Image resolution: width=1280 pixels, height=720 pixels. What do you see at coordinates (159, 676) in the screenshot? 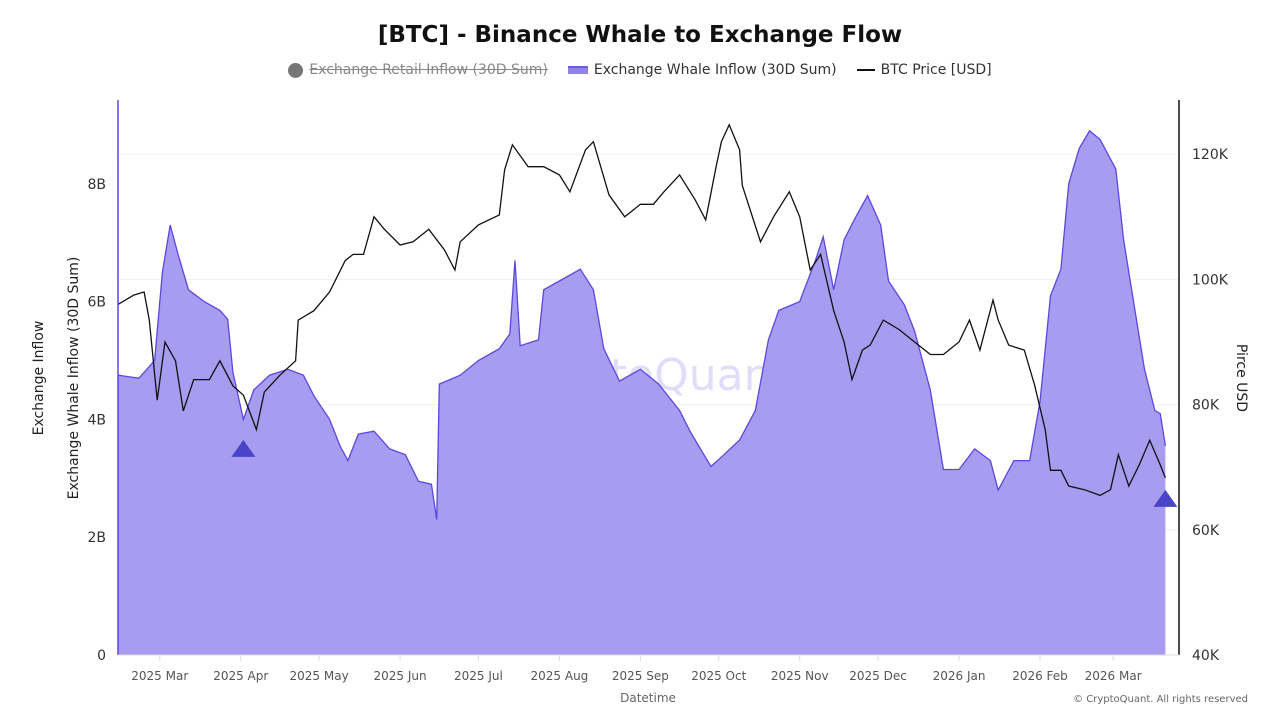
I see `x-tick-label: 2025 Mar` at bounding box center [159, 676].